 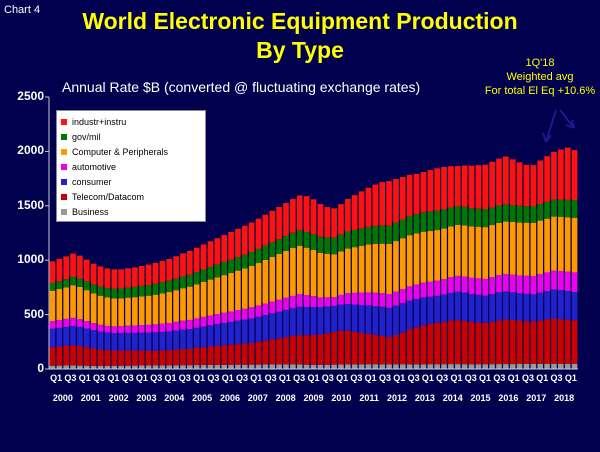 I want to click on legend-swatch, so click(x=64, y=167).